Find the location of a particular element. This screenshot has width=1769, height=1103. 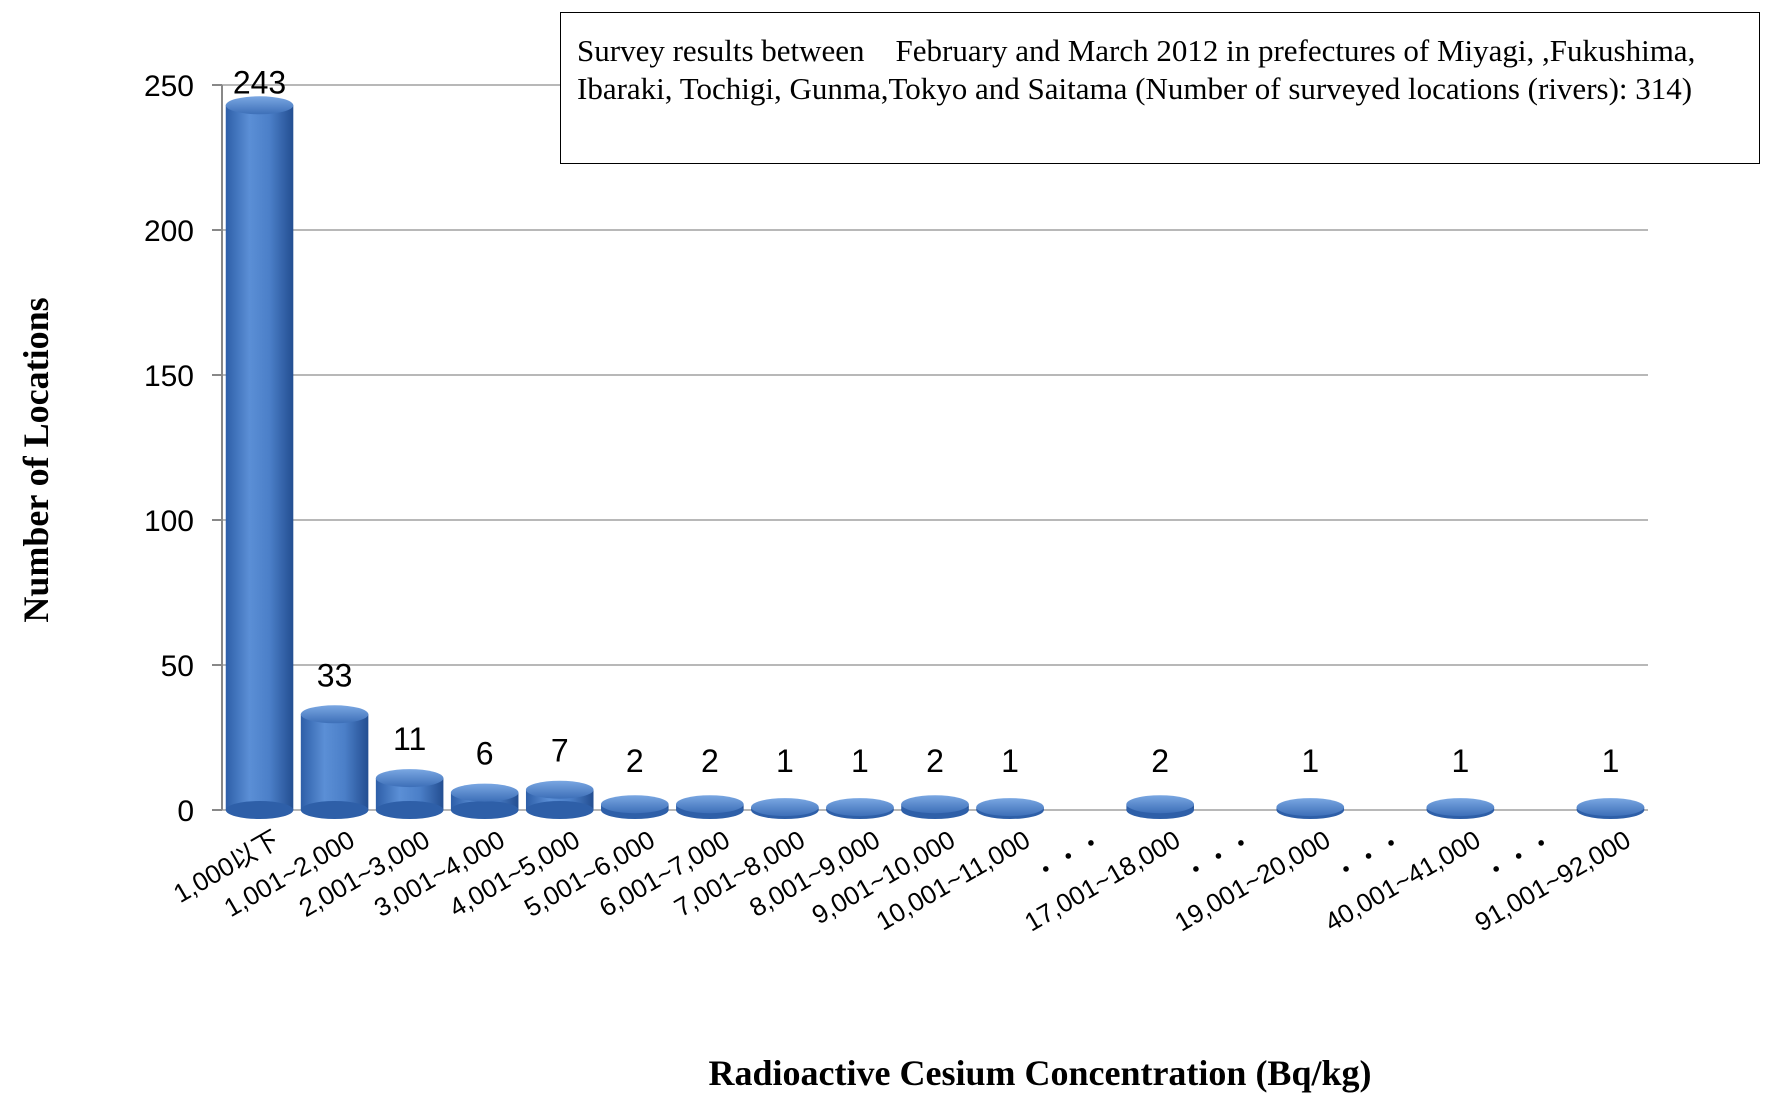

data-label: 7 is located at coordinates (560, 751).